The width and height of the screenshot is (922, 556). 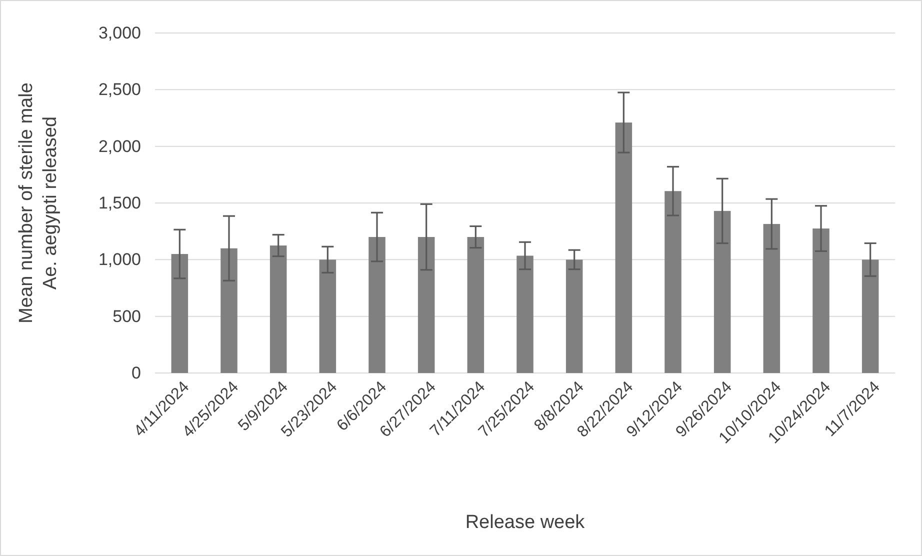 What do you see at coordinates (119, 202) in the screenshot?
I see `y-tick-label: 1,500` at bounding box center [119, 202].